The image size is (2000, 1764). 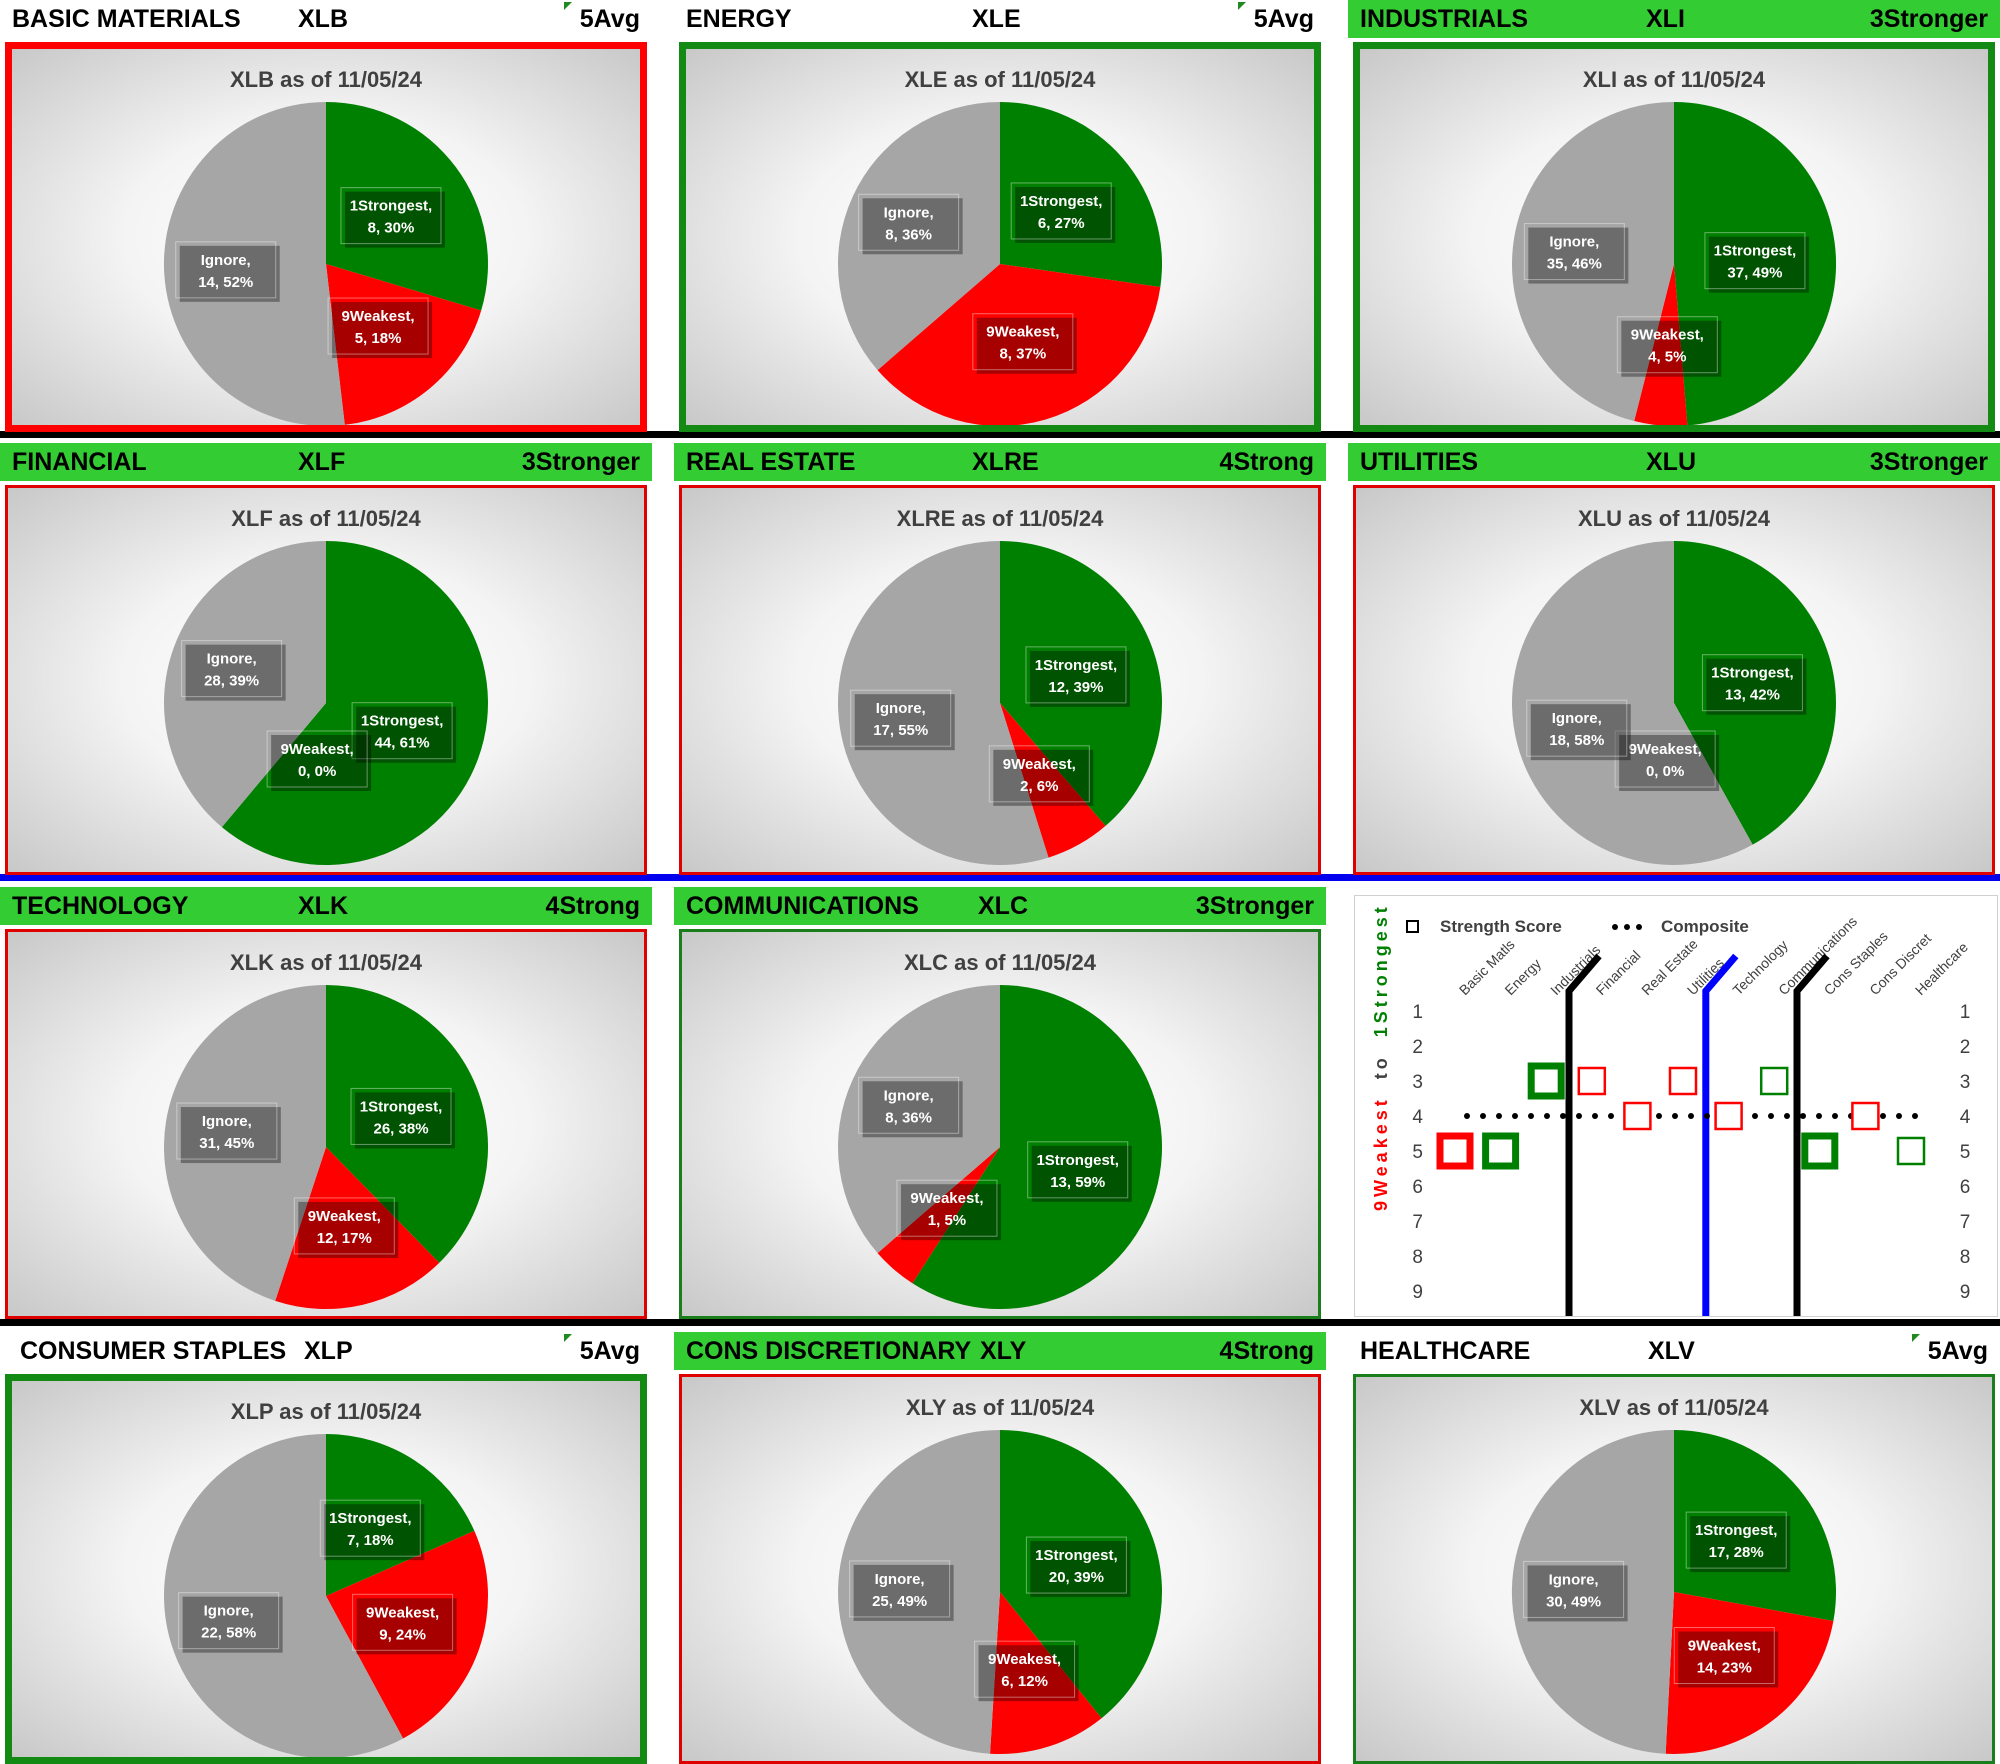 I want to click on label-value: 13, 59%, so click(x=1077, y=1182).